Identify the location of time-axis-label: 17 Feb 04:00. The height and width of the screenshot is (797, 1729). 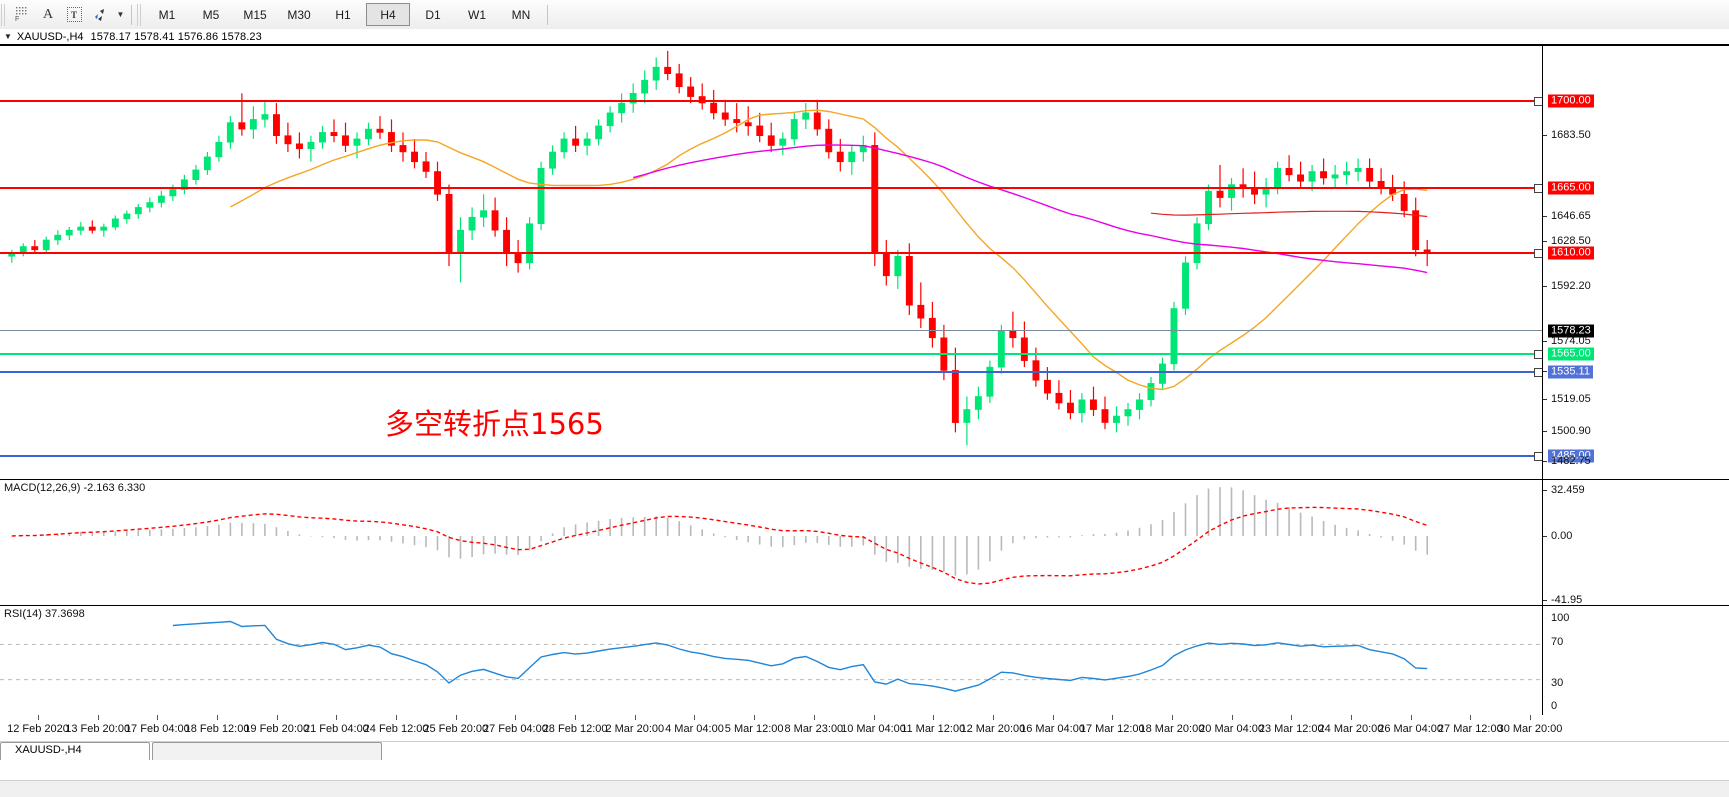
(157, 729).